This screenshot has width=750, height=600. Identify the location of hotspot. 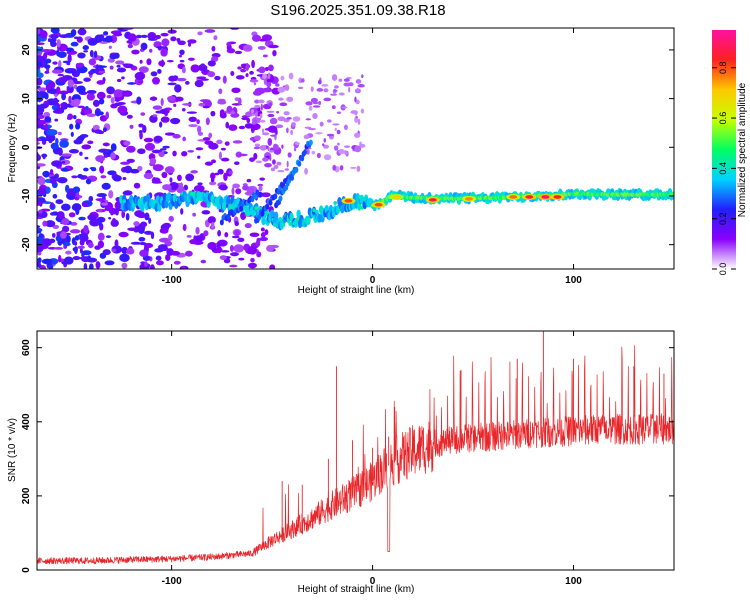
(348, 201).